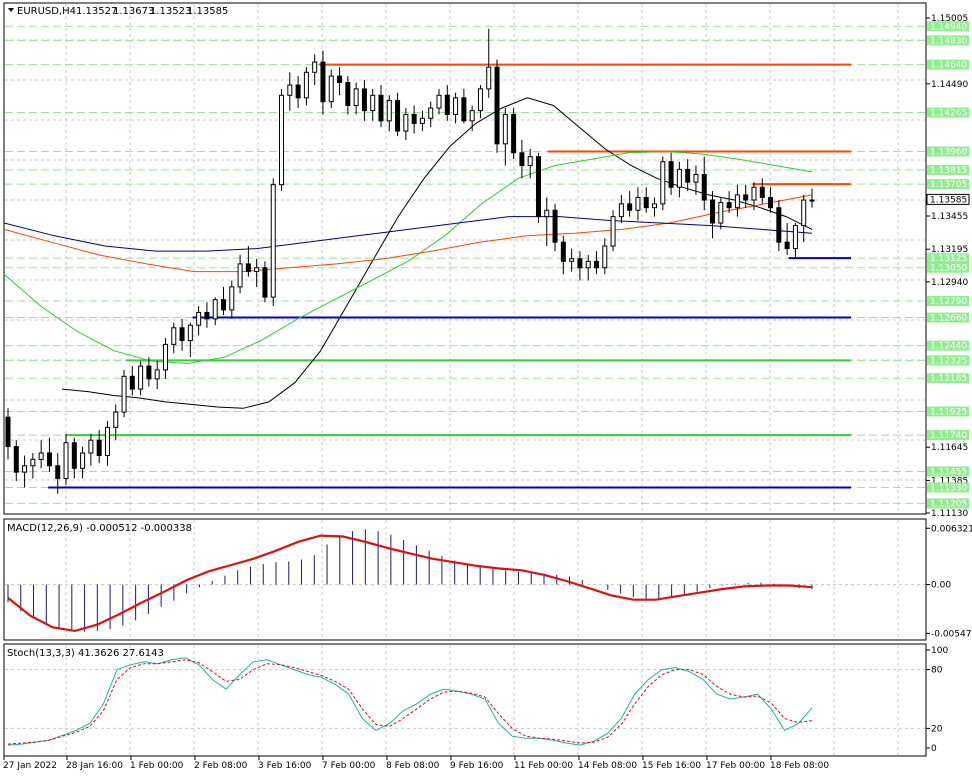 This screenshot has height=776, width=972. Describe the element at coordinates (11, 10) in the screenshot. I see `dropdown-triangle-icon` at that location.